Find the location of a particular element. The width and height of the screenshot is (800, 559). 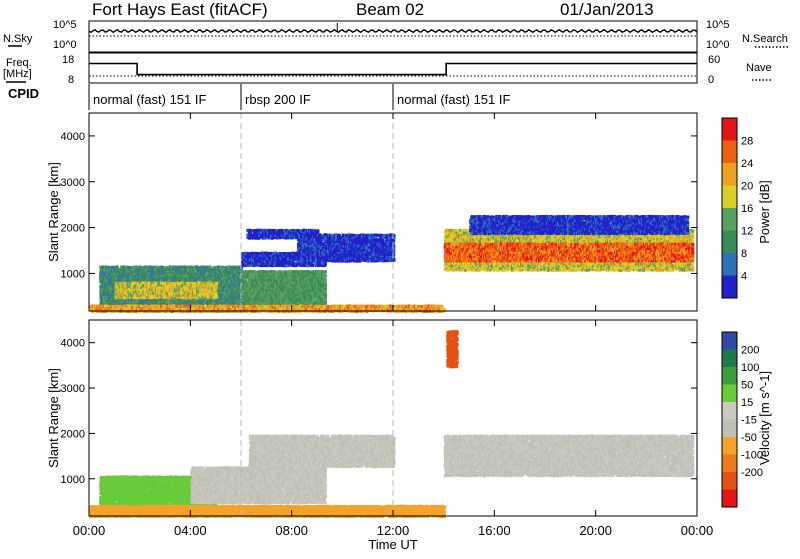

station-title: Fort Hays East (fitACF) is located at coordinates (180, 9).